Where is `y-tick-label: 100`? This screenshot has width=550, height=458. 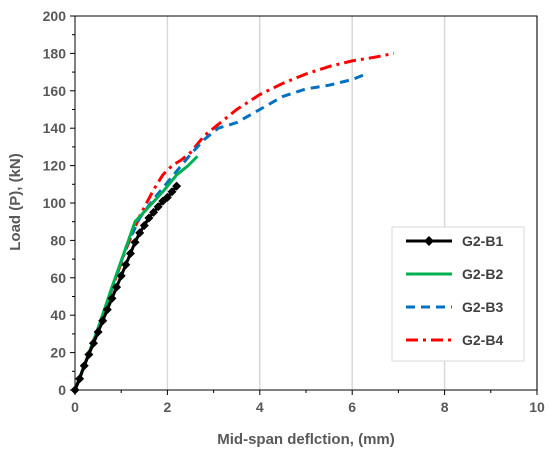 y-tick-label: 100 is located at coordinates (55, 203).